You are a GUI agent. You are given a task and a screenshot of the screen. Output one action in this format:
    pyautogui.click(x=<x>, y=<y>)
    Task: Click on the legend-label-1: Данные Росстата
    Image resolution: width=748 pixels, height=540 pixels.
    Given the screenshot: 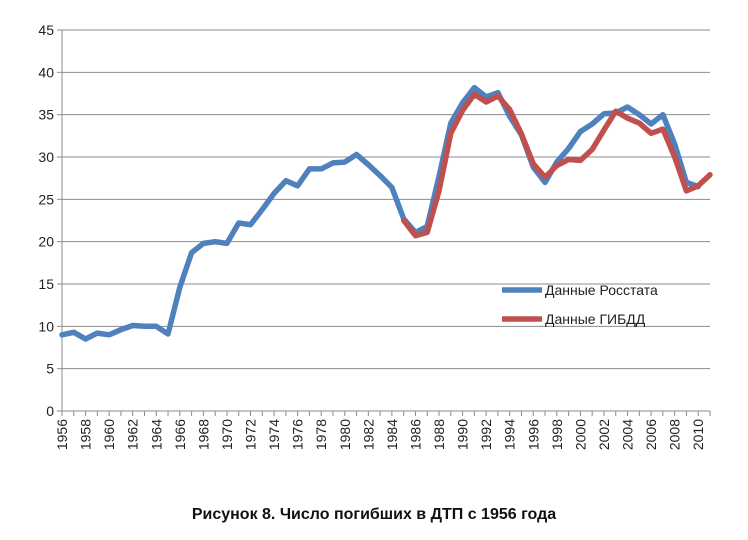 What is the action you would take?
    pyautogui.click(x=601, y=290)
    